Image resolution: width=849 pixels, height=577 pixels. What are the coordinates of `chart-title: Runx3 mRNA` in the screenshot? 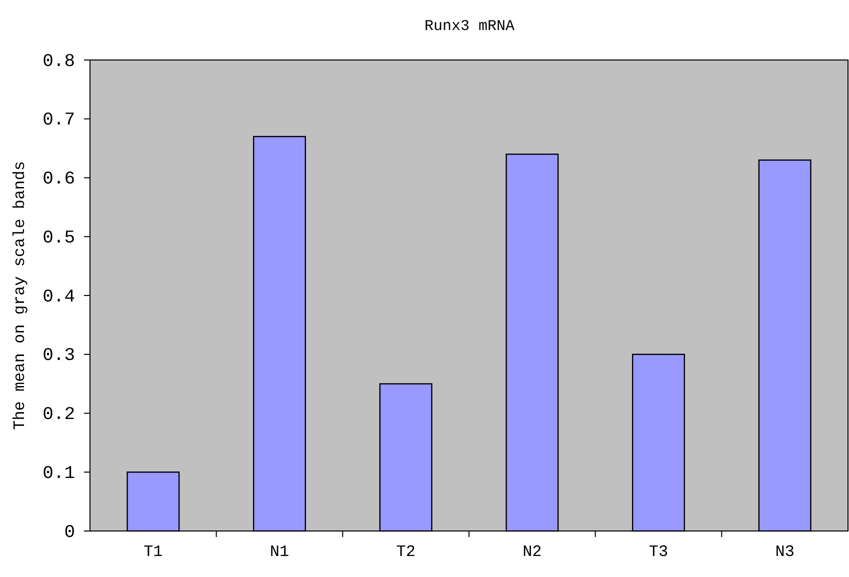 It's located at (469, 26).